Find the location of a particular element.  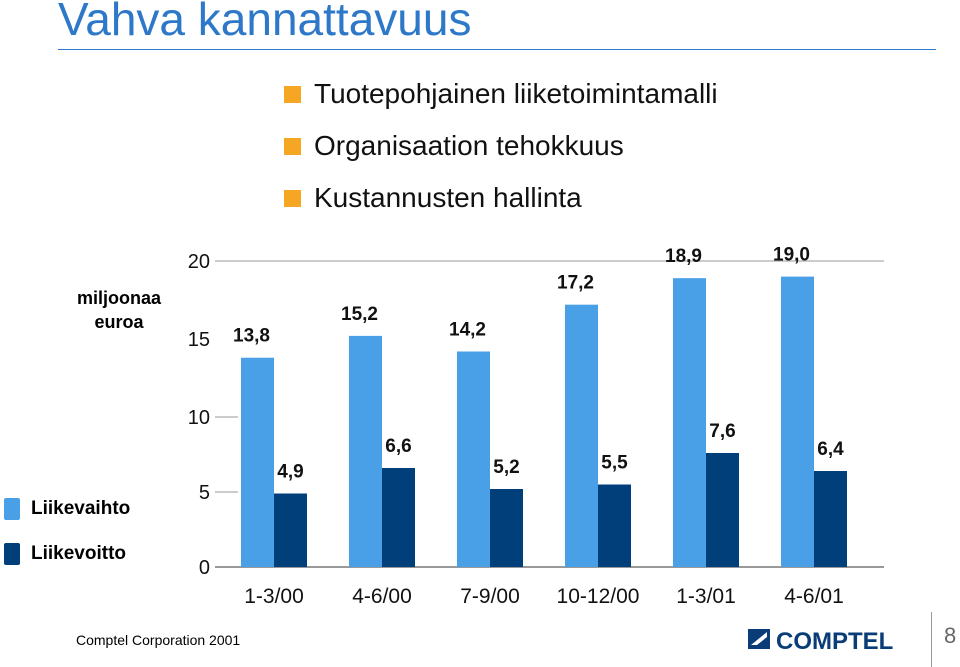

y-tick-label: 20 is located at coordinates (199, 262).